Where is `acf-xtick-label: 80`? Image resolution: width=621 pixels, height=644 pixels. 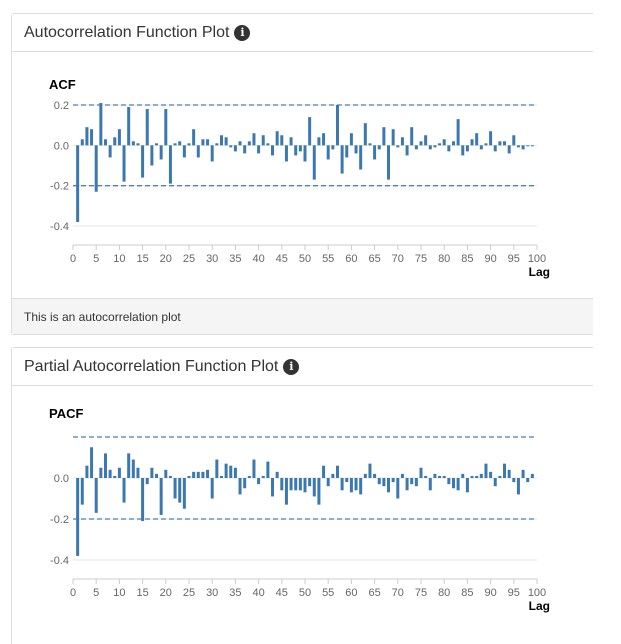
acf-xtick-label: 80 is located at coordinates (444, 259).